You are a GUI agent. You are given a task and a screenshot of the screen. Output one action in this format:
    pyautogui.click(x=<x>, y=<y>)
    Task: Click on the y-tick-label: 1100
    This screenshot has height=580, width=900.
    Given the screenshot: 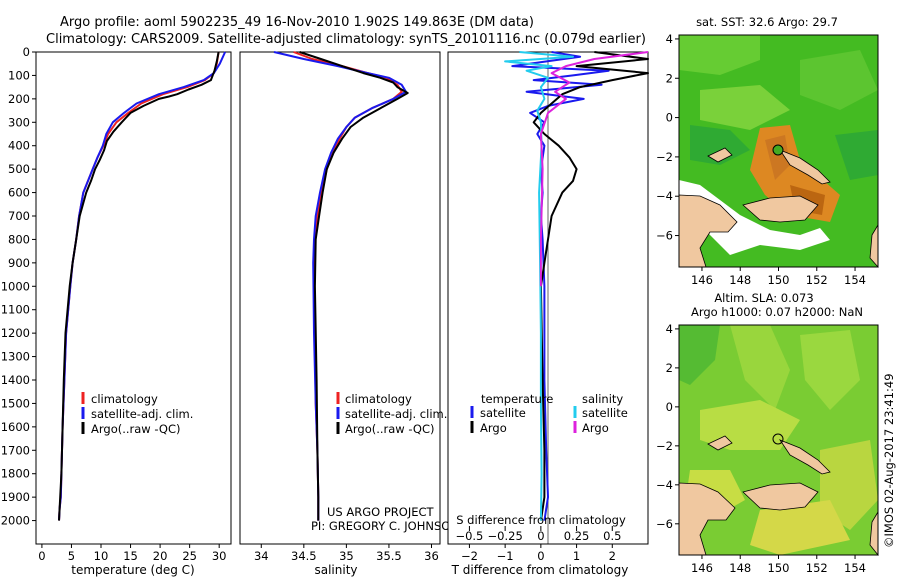 What is the action you would take?
    pyautogui.click(x=15, y=310)
    